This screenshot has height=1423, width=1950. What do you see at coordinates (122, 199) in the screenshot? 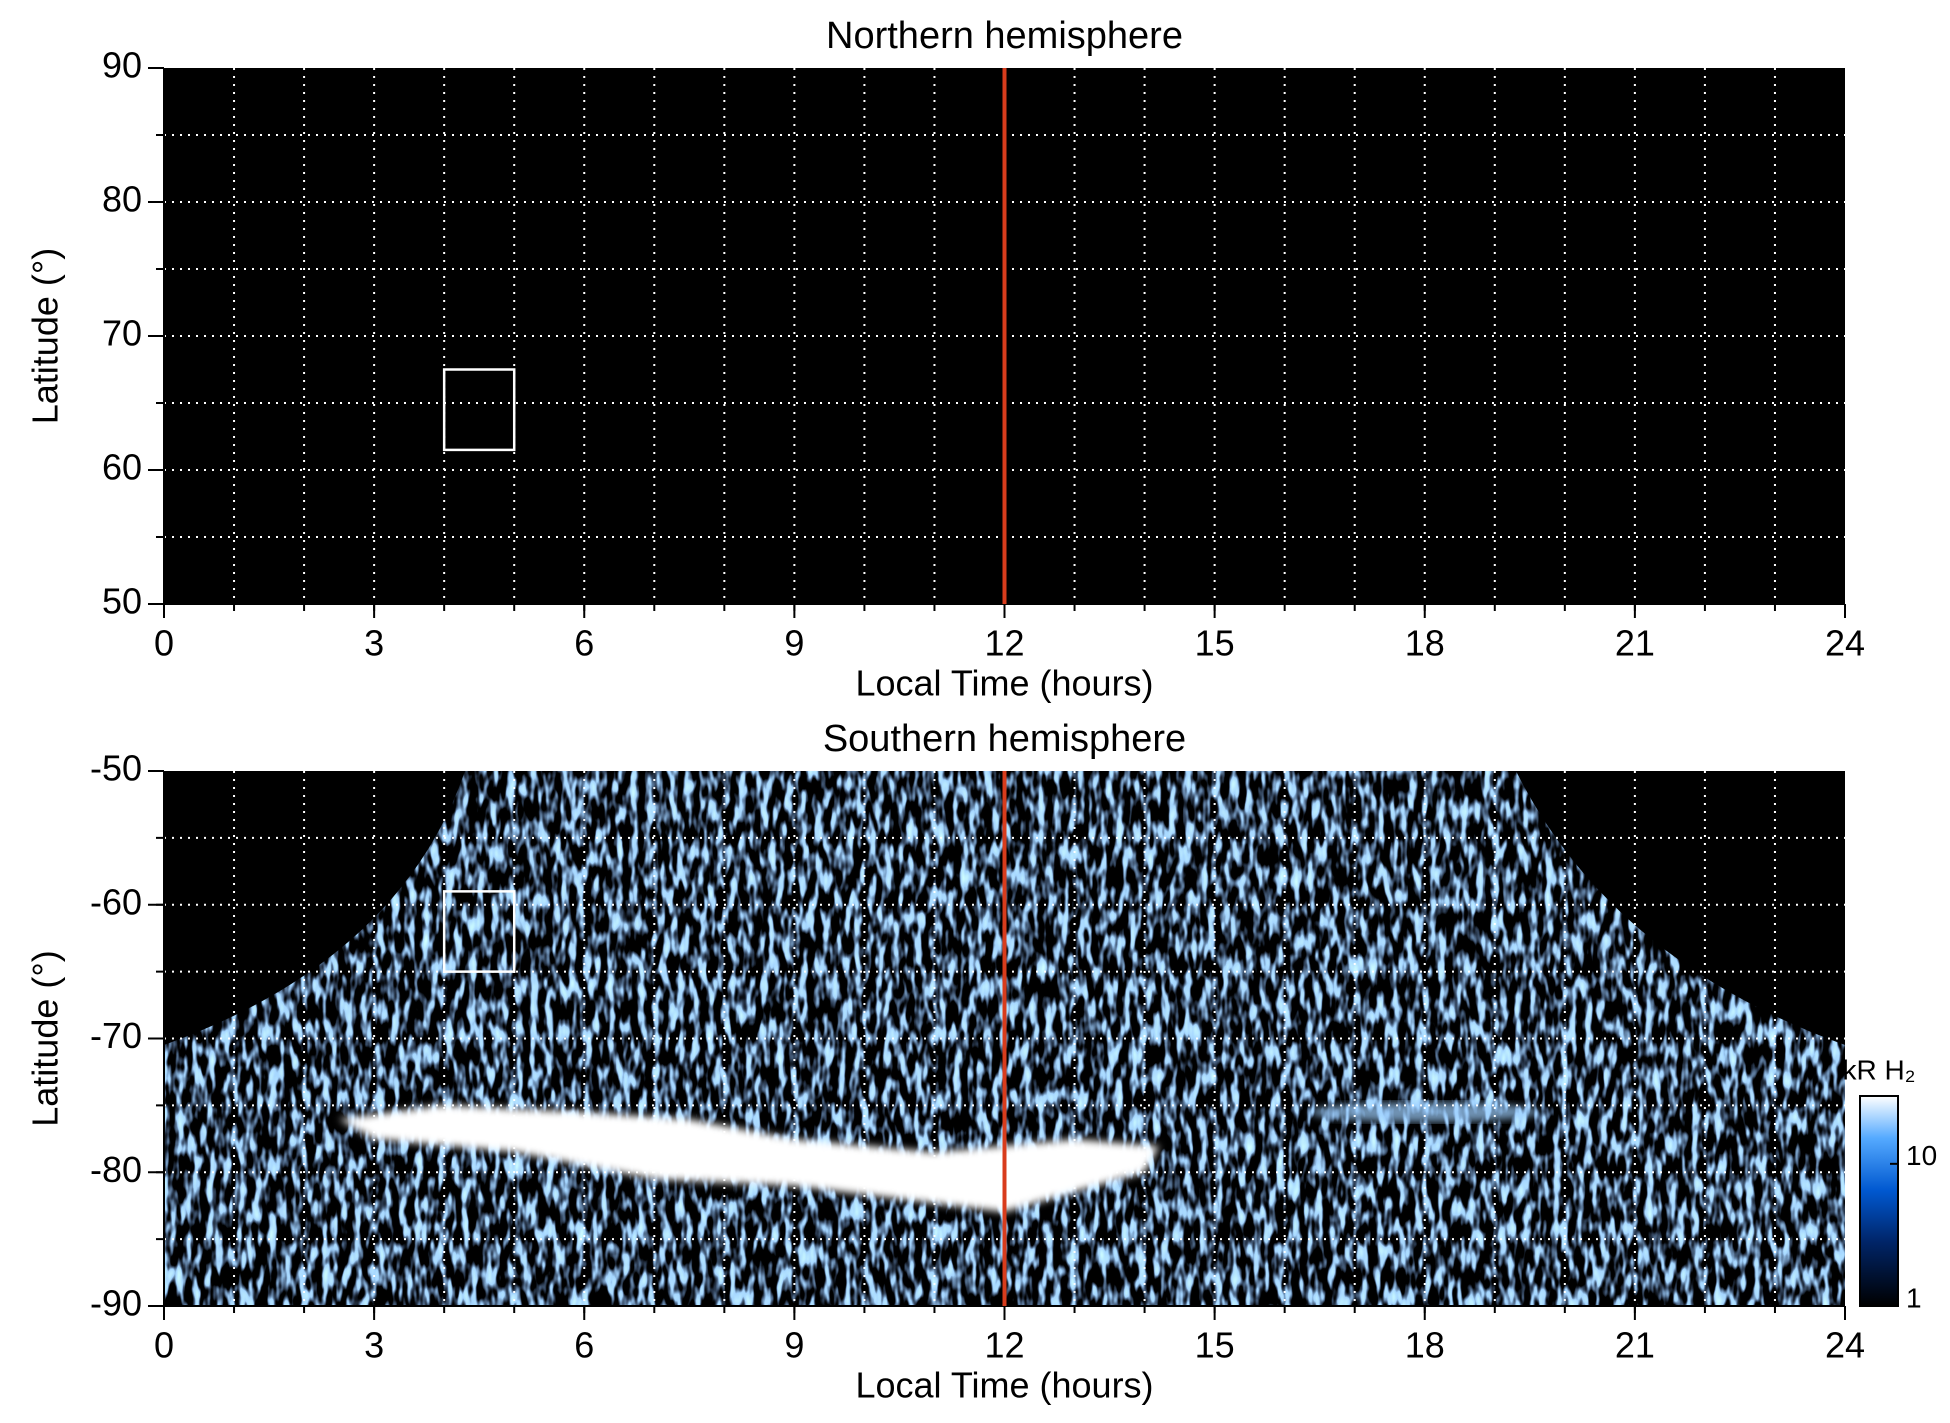
I see `y-tick-label: 80` at bounding box center [122, 199].